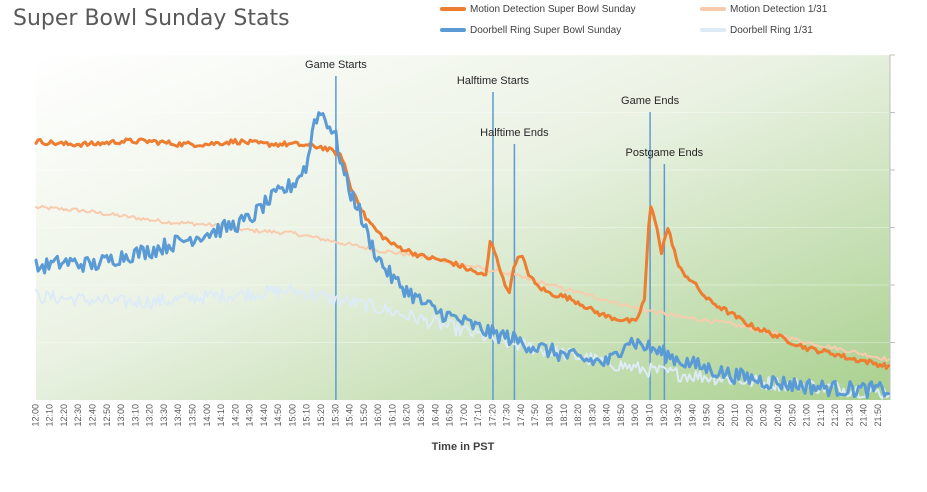 The image size is (927, 492). I want to click on x-tick-label: 18:50, so click(621, 415).